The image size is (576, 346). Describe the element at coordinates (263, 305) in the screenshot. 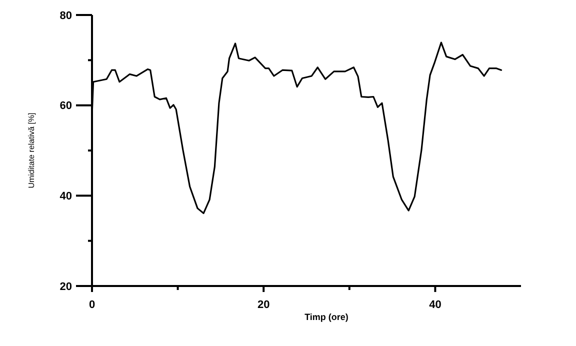

I see `x-tick-label: 20` at that location.